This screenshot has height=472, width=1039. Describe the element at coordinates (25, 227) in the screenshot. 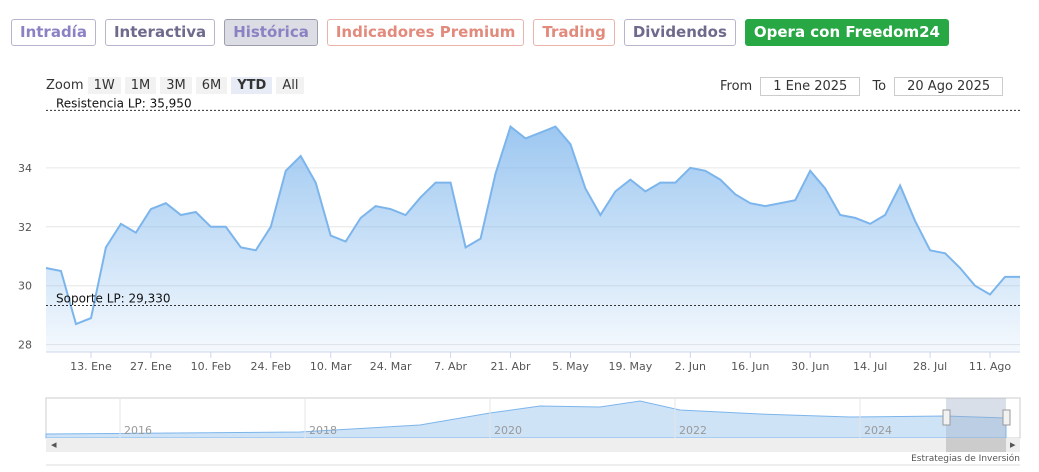

I see `y-tick-label: 32` at that location.